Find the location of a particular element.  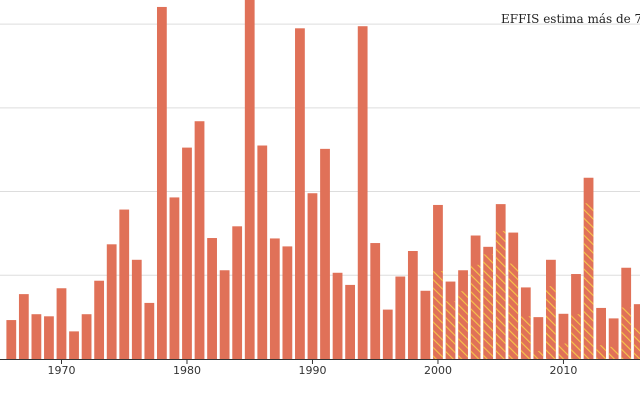

x-tick-label: 1990 is located at coordinates (312, 370).